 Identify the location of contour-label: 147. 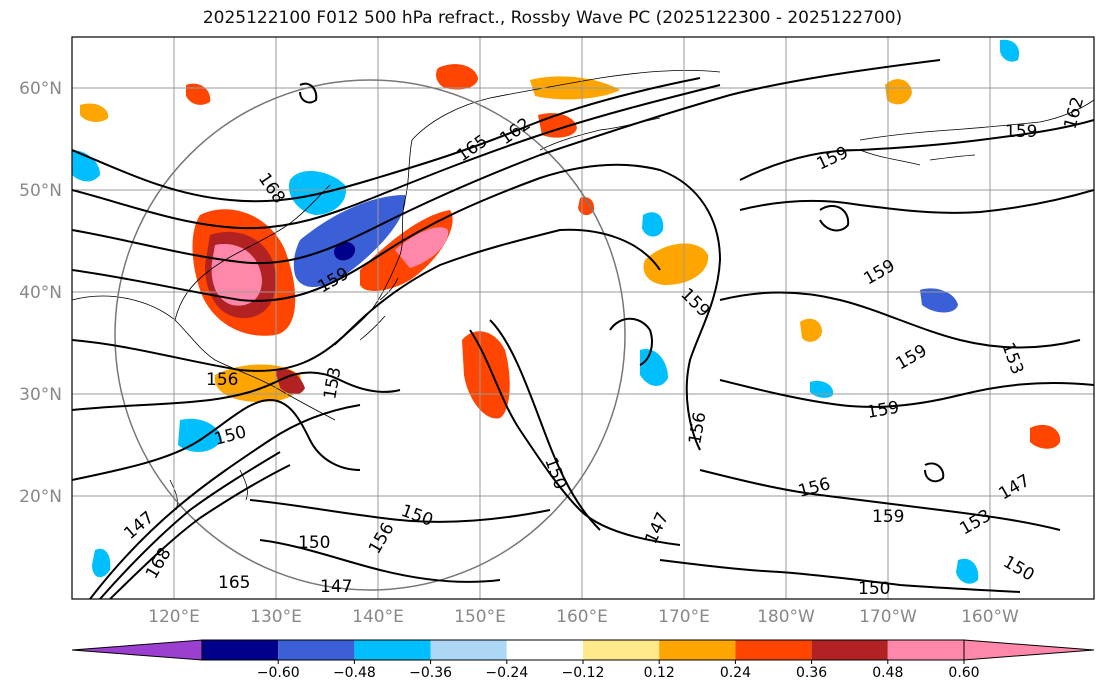
(336, 587).